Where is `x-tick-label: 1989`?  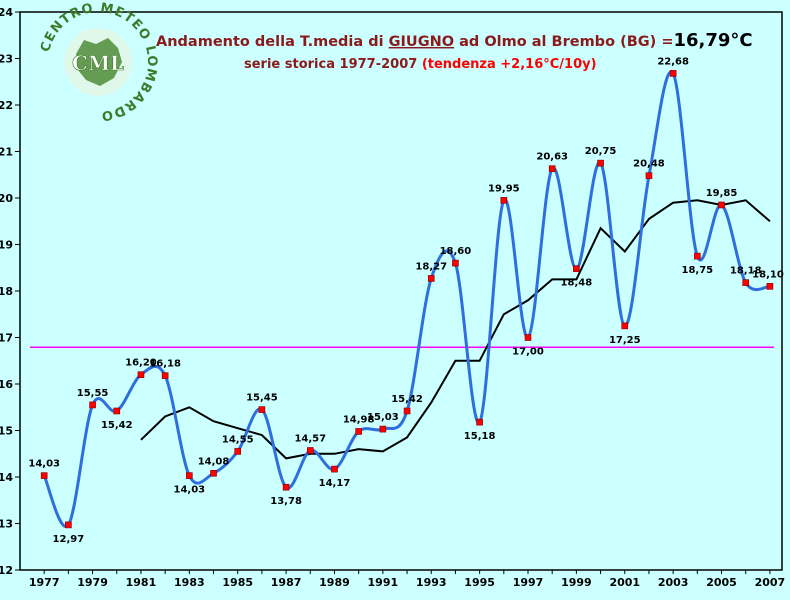
x-tick-label: 1989 is located at coordinates (334, 582).